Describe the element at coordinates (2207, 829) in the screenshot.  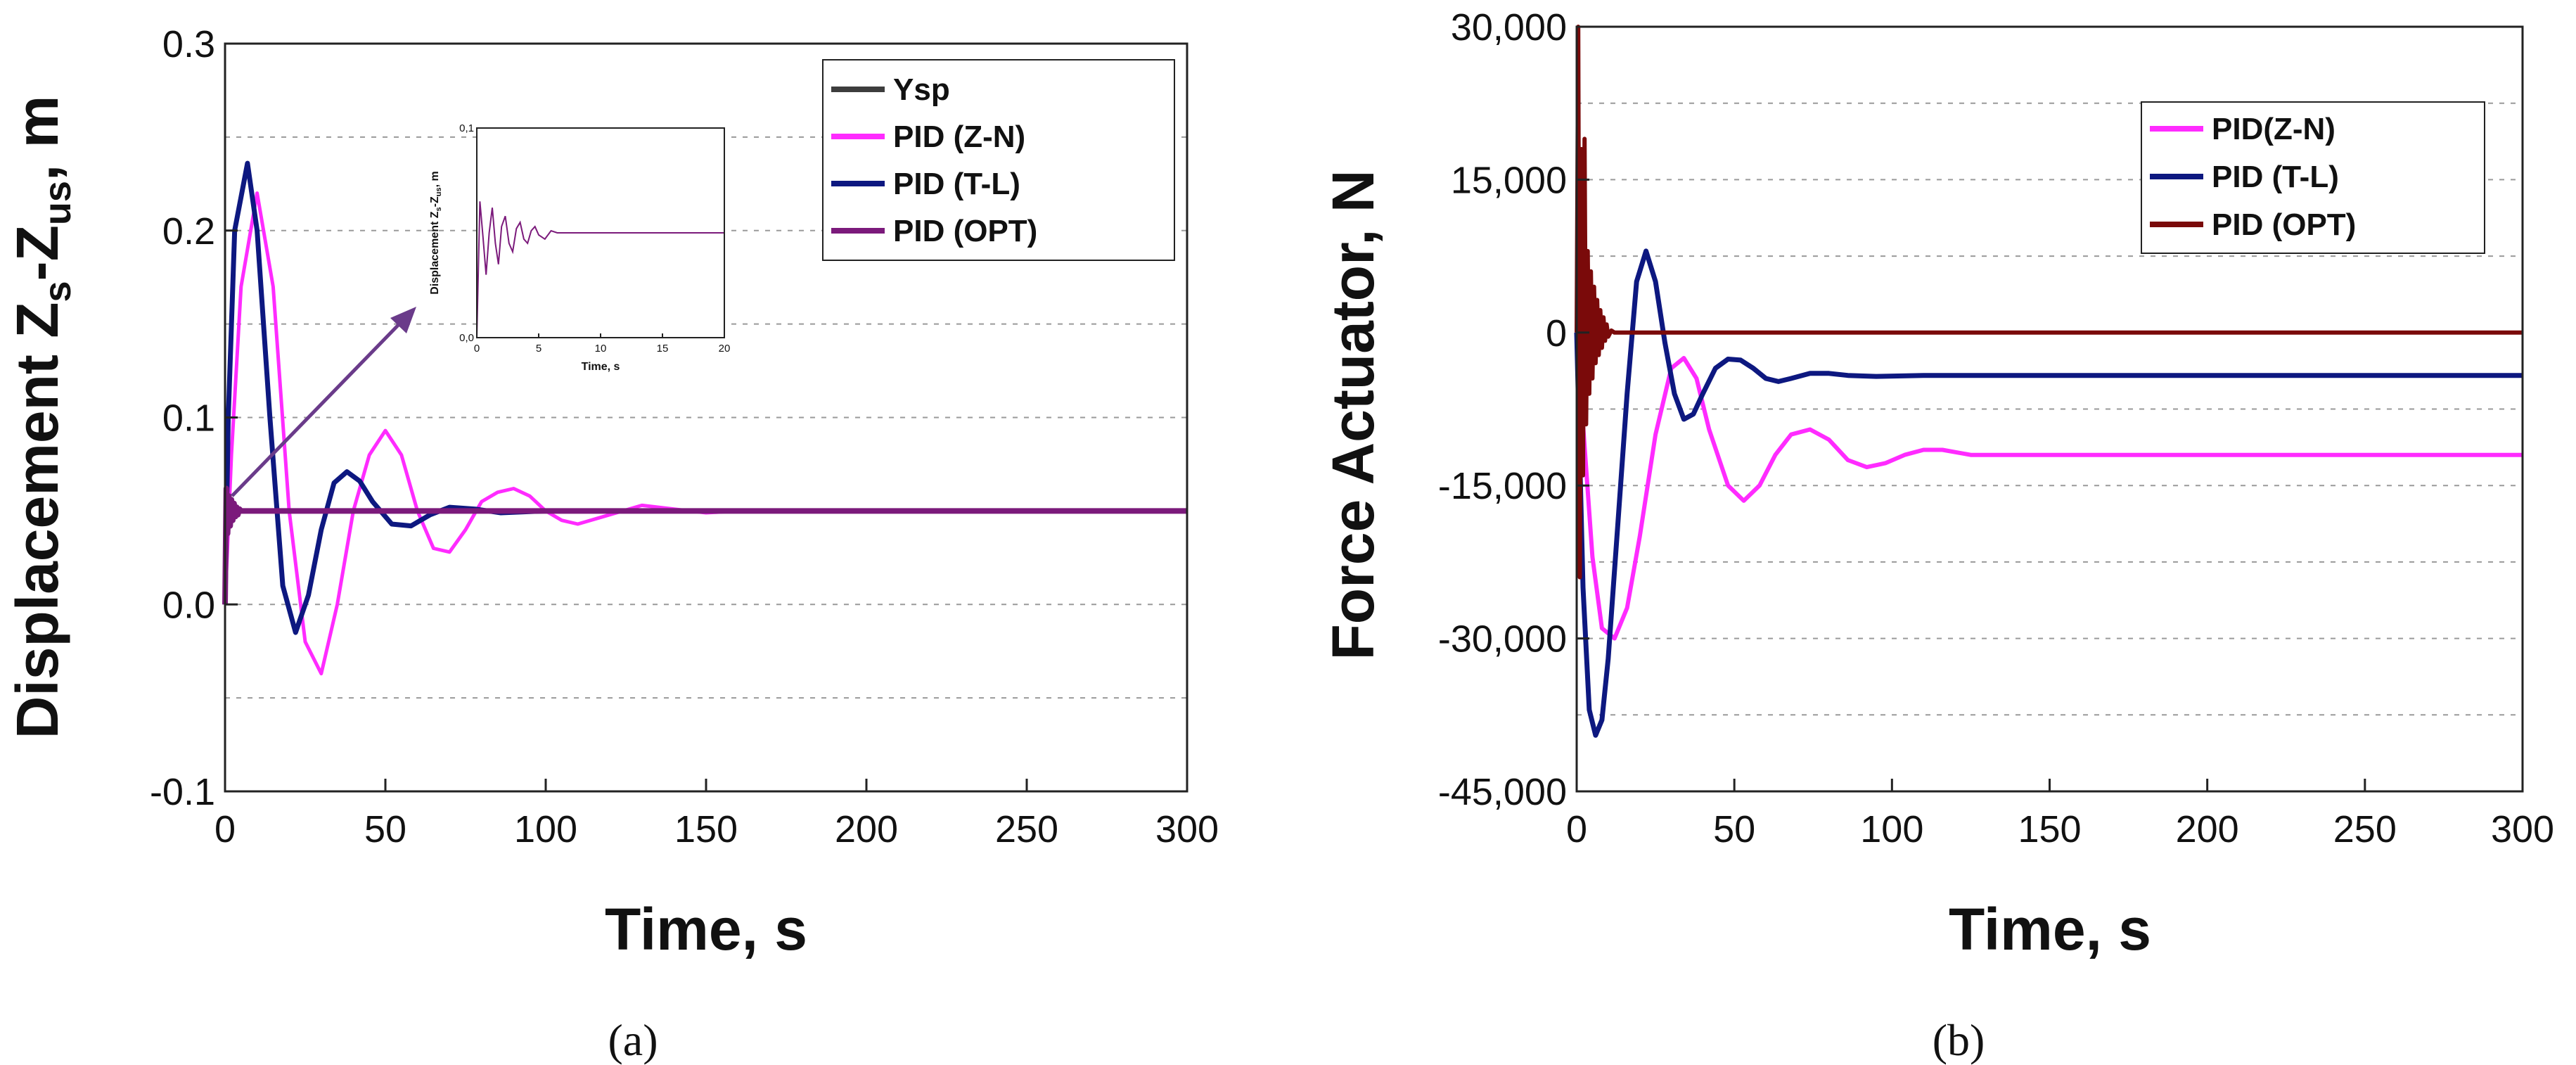
I see `pb-x-tick-label: 200` at that location.